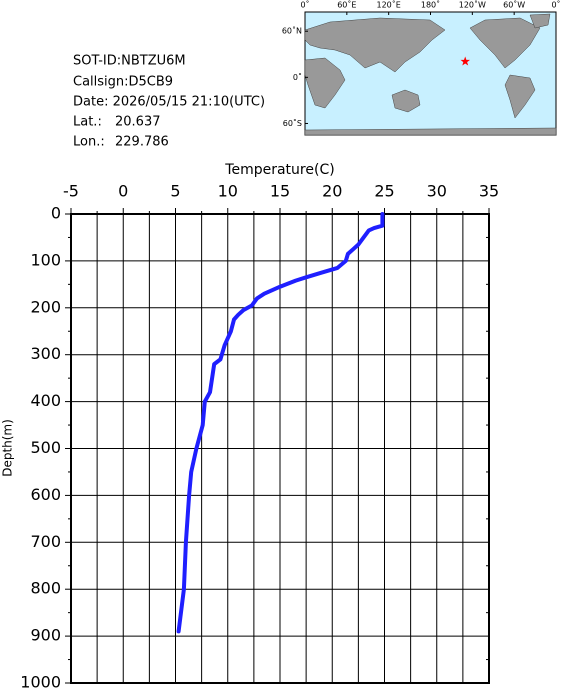 The image size is (564, 690). I want to click on map-x-tick-label: 180˚, so click(430, 5).